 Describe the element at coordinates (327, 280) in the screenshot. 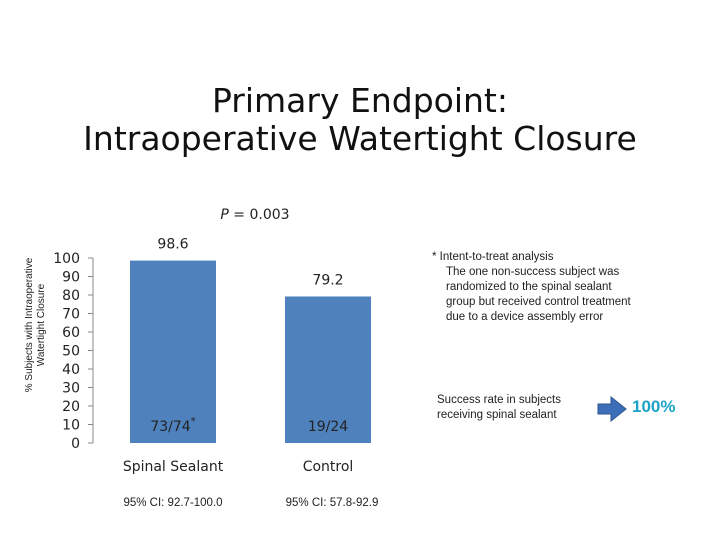

I see `data-label: 79.2` at that location.